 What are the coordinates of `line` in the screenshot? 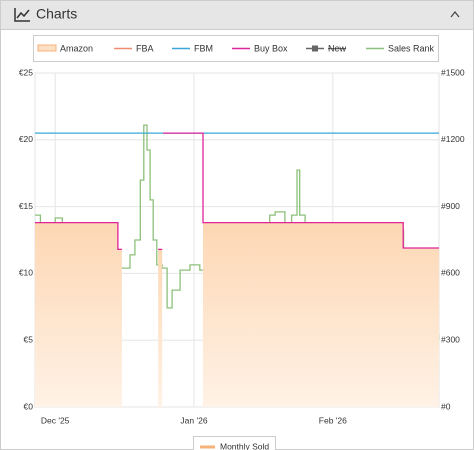 It's located at (78, 236).